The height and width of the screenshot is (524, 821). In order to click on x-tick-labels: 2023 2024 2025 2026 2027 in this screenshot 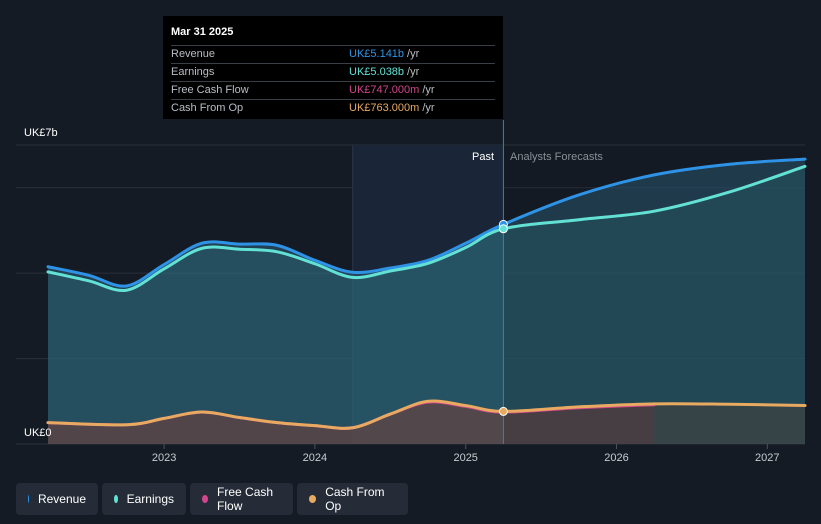, I will do `click(466, 454)`.